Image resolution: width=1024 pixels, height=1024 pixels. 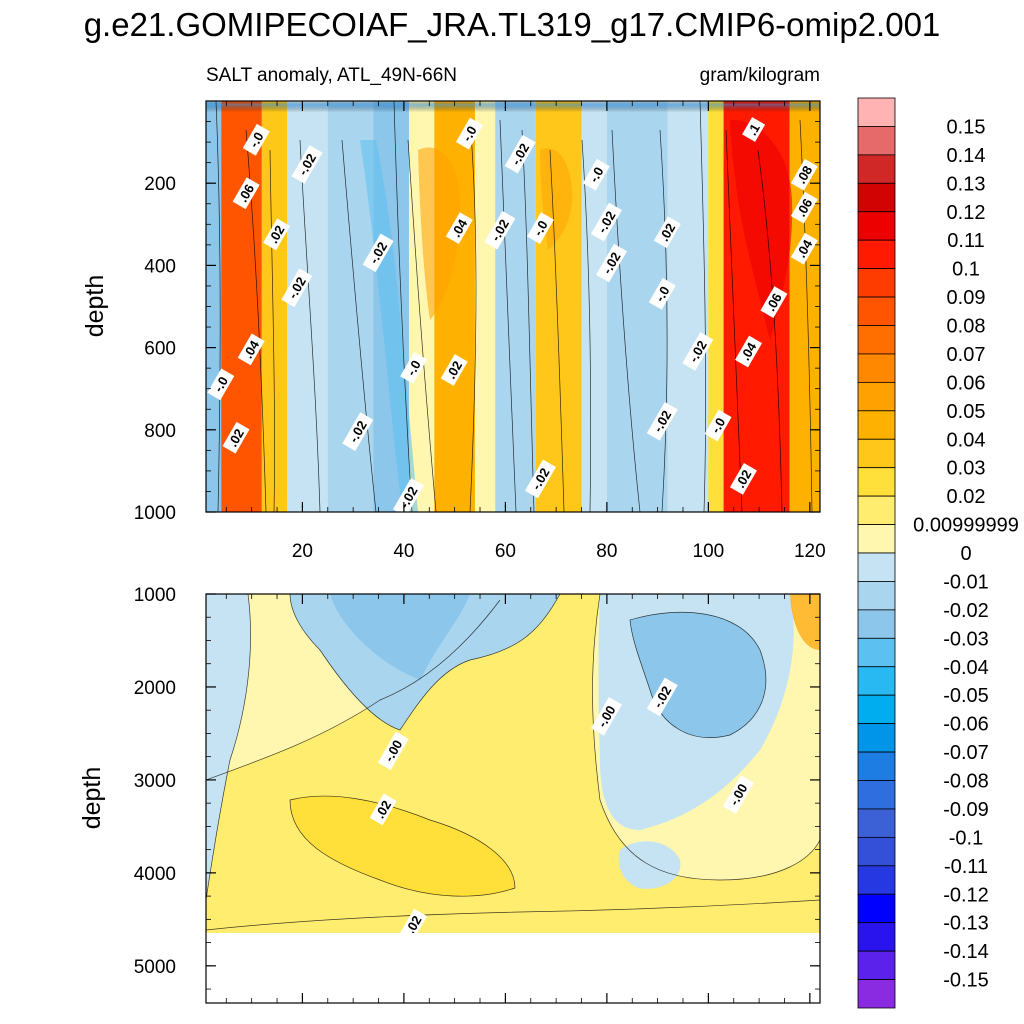 I want to click on upper-y-axis-title: depth, so click(x=95, y=306).